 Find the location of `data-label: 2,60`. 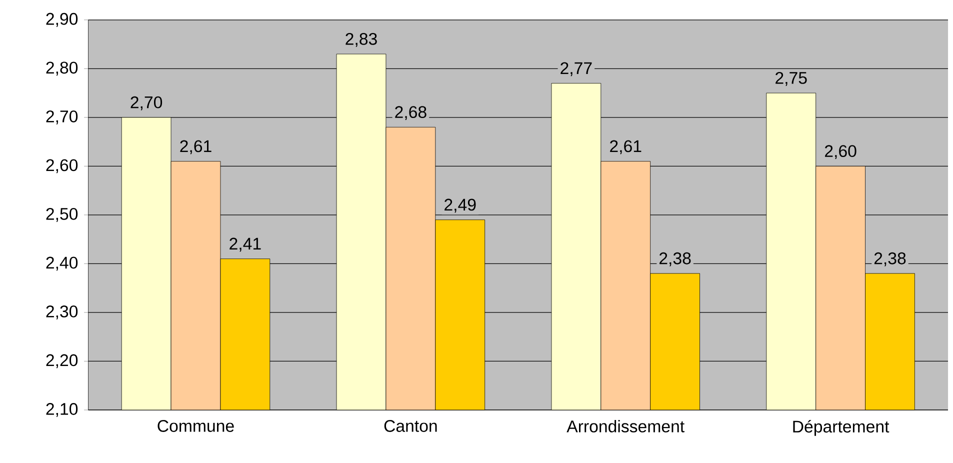

data-label: 2,60 is located at coordinates (840, 152).